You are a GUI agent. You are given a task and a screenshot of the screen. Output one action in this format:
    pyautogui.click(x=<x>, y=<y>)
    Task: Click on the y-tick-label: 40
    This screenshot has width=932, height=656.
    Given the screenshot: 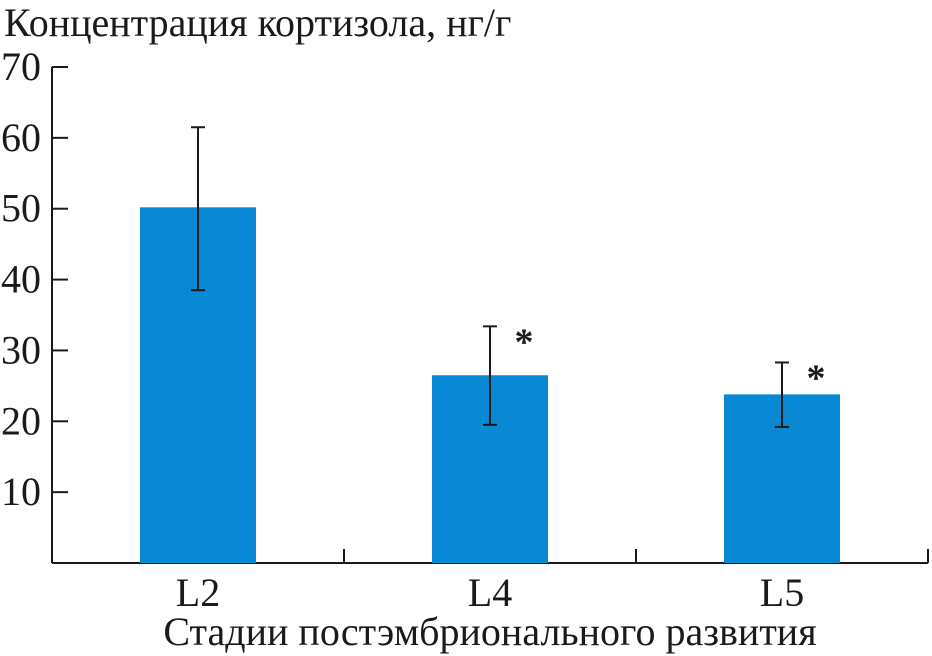 What is the action you would take?
    pyautogui.click(x=21, y=279)
    